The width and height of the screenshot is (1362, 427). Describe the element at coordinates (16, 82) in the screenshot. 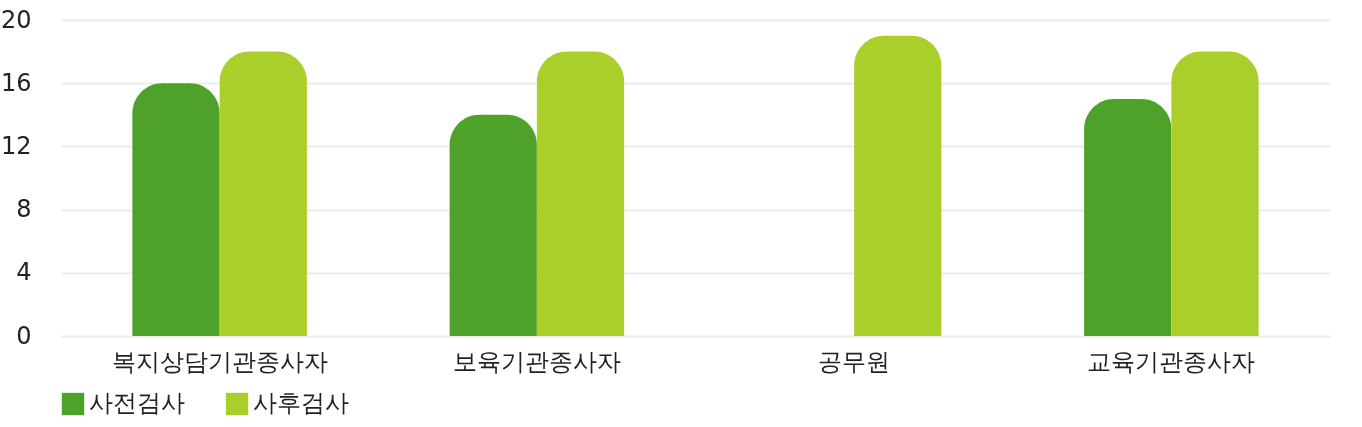

I see `y-tick-label: 16` at that location.